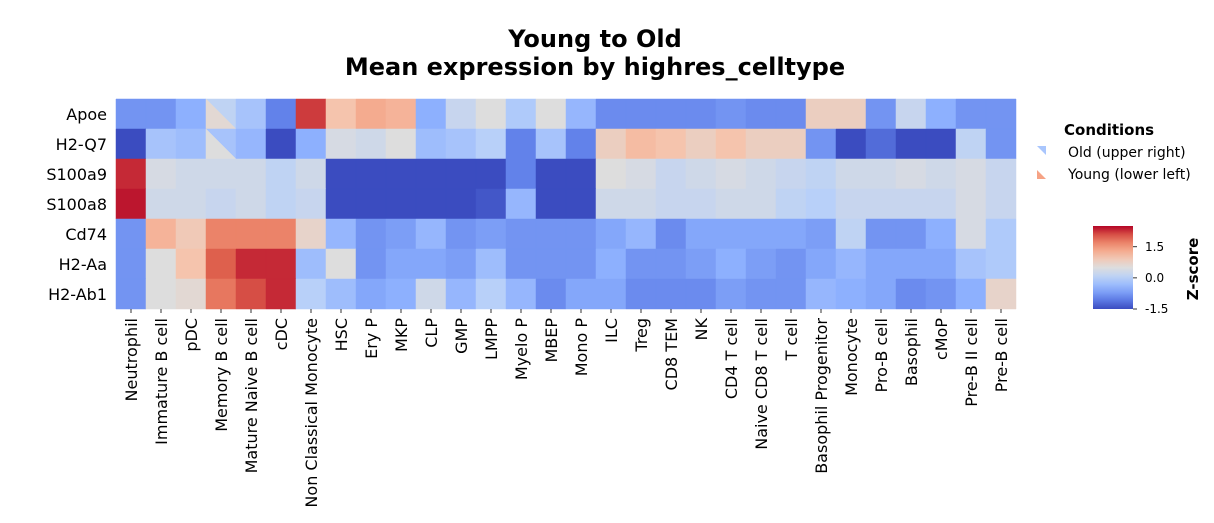 This screenshot has height=523, width=1214. I want to click on row-label: S100a9, so click(76, 174).